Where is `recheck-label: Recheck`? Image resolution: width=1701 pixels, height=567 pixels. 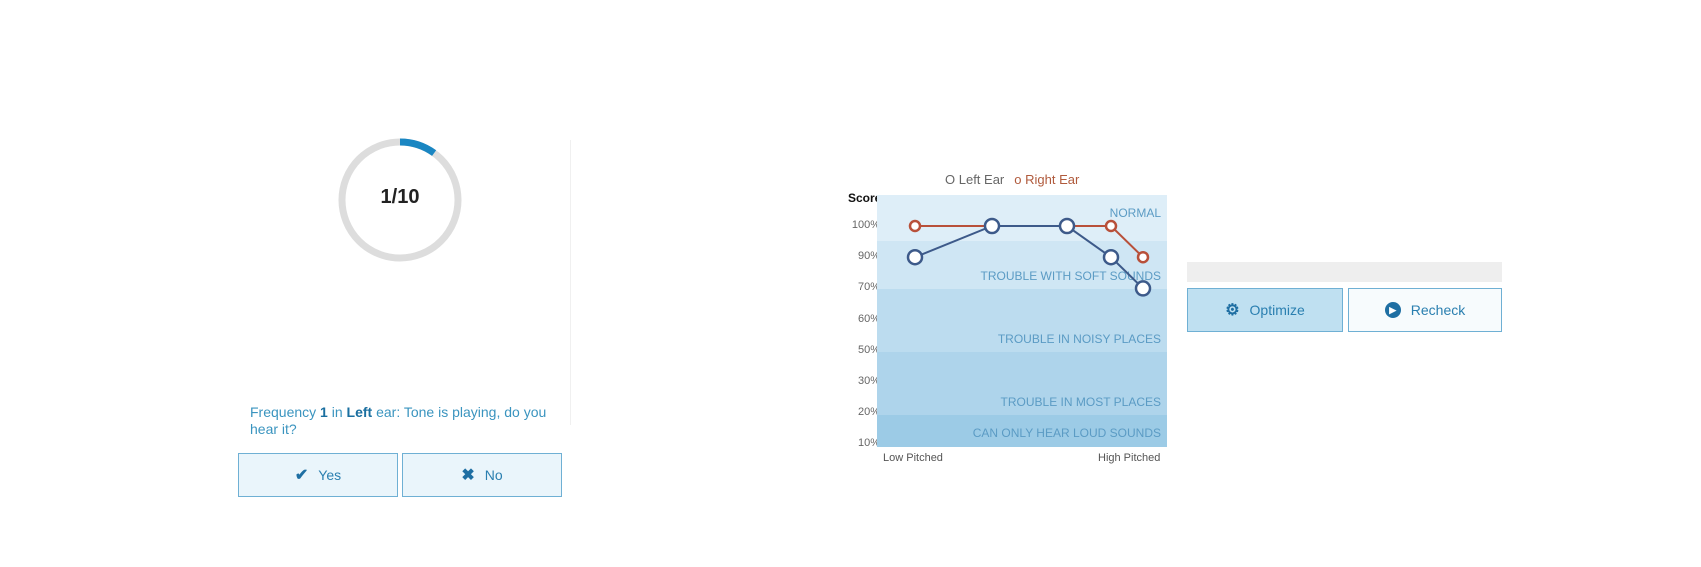 recheck-label: Recheck is located at coordinates (1438, 310).